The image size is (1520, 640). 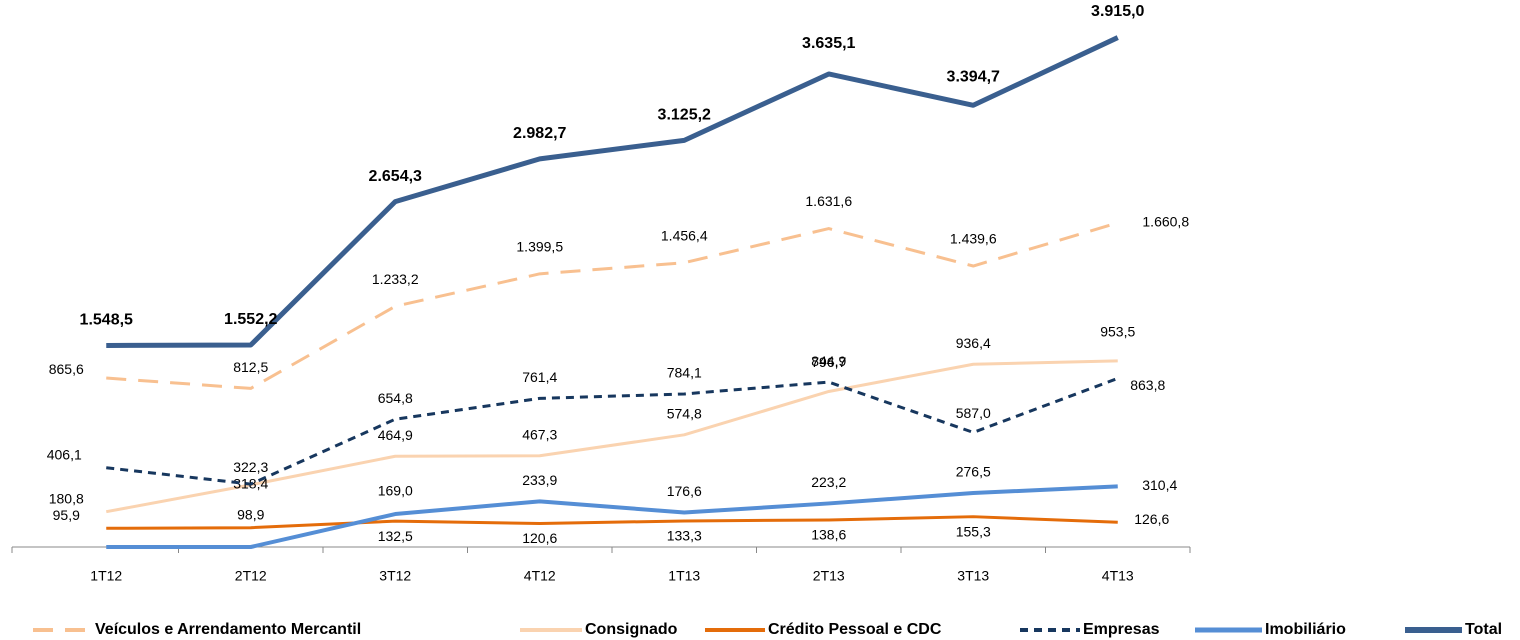 What do you see at coordinates (1165, 222) in the screenshot?
I see `data-label: 1.660,8` at bounding box center [1165, 222].